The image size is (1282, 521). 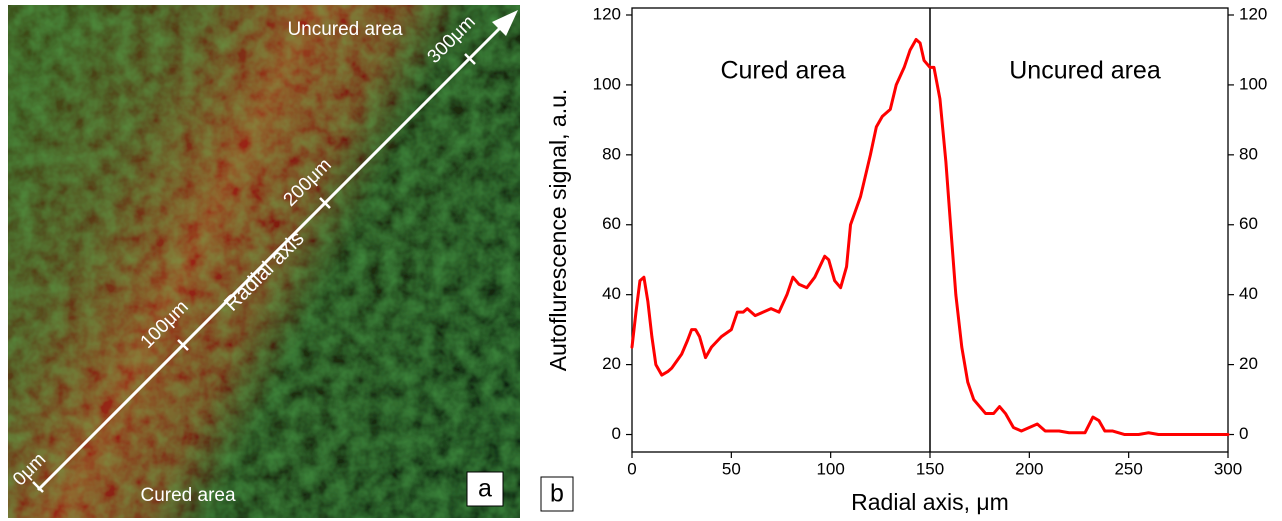 What do you see at coordinates (558, 230) in the screenshot?
I see `y-axis-label: Autoflurescence signal, a.u.` at bounding box center [558, 230].